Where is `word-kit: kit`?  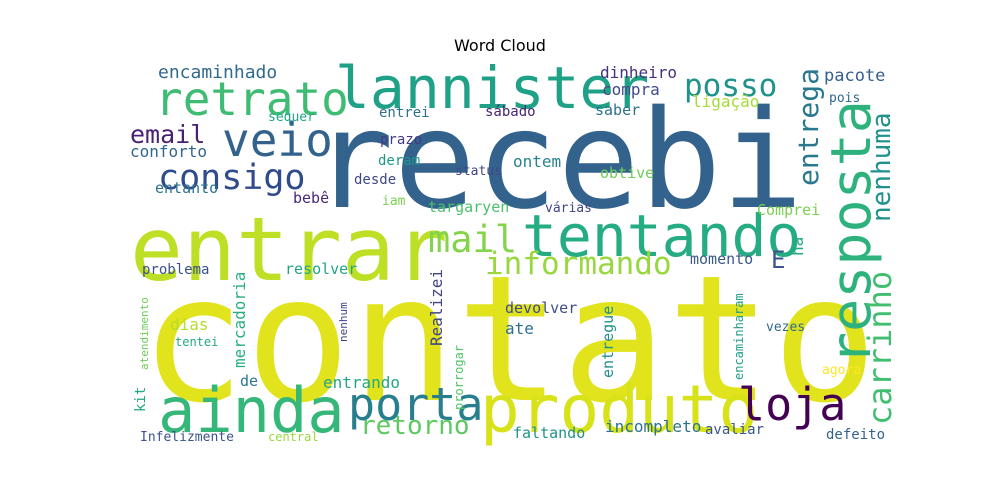 word-kit: kit is located at coordinates (141, 399).